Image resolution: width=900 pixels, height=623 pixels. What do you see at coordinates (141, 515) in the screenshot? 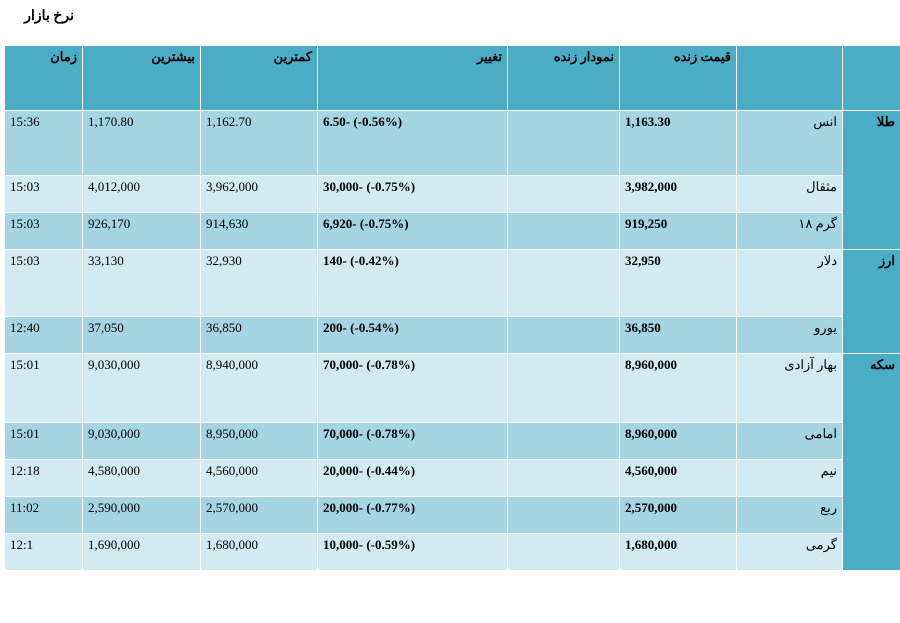
I see `high-value: 2,590,000` at bounding box center [141, 515].